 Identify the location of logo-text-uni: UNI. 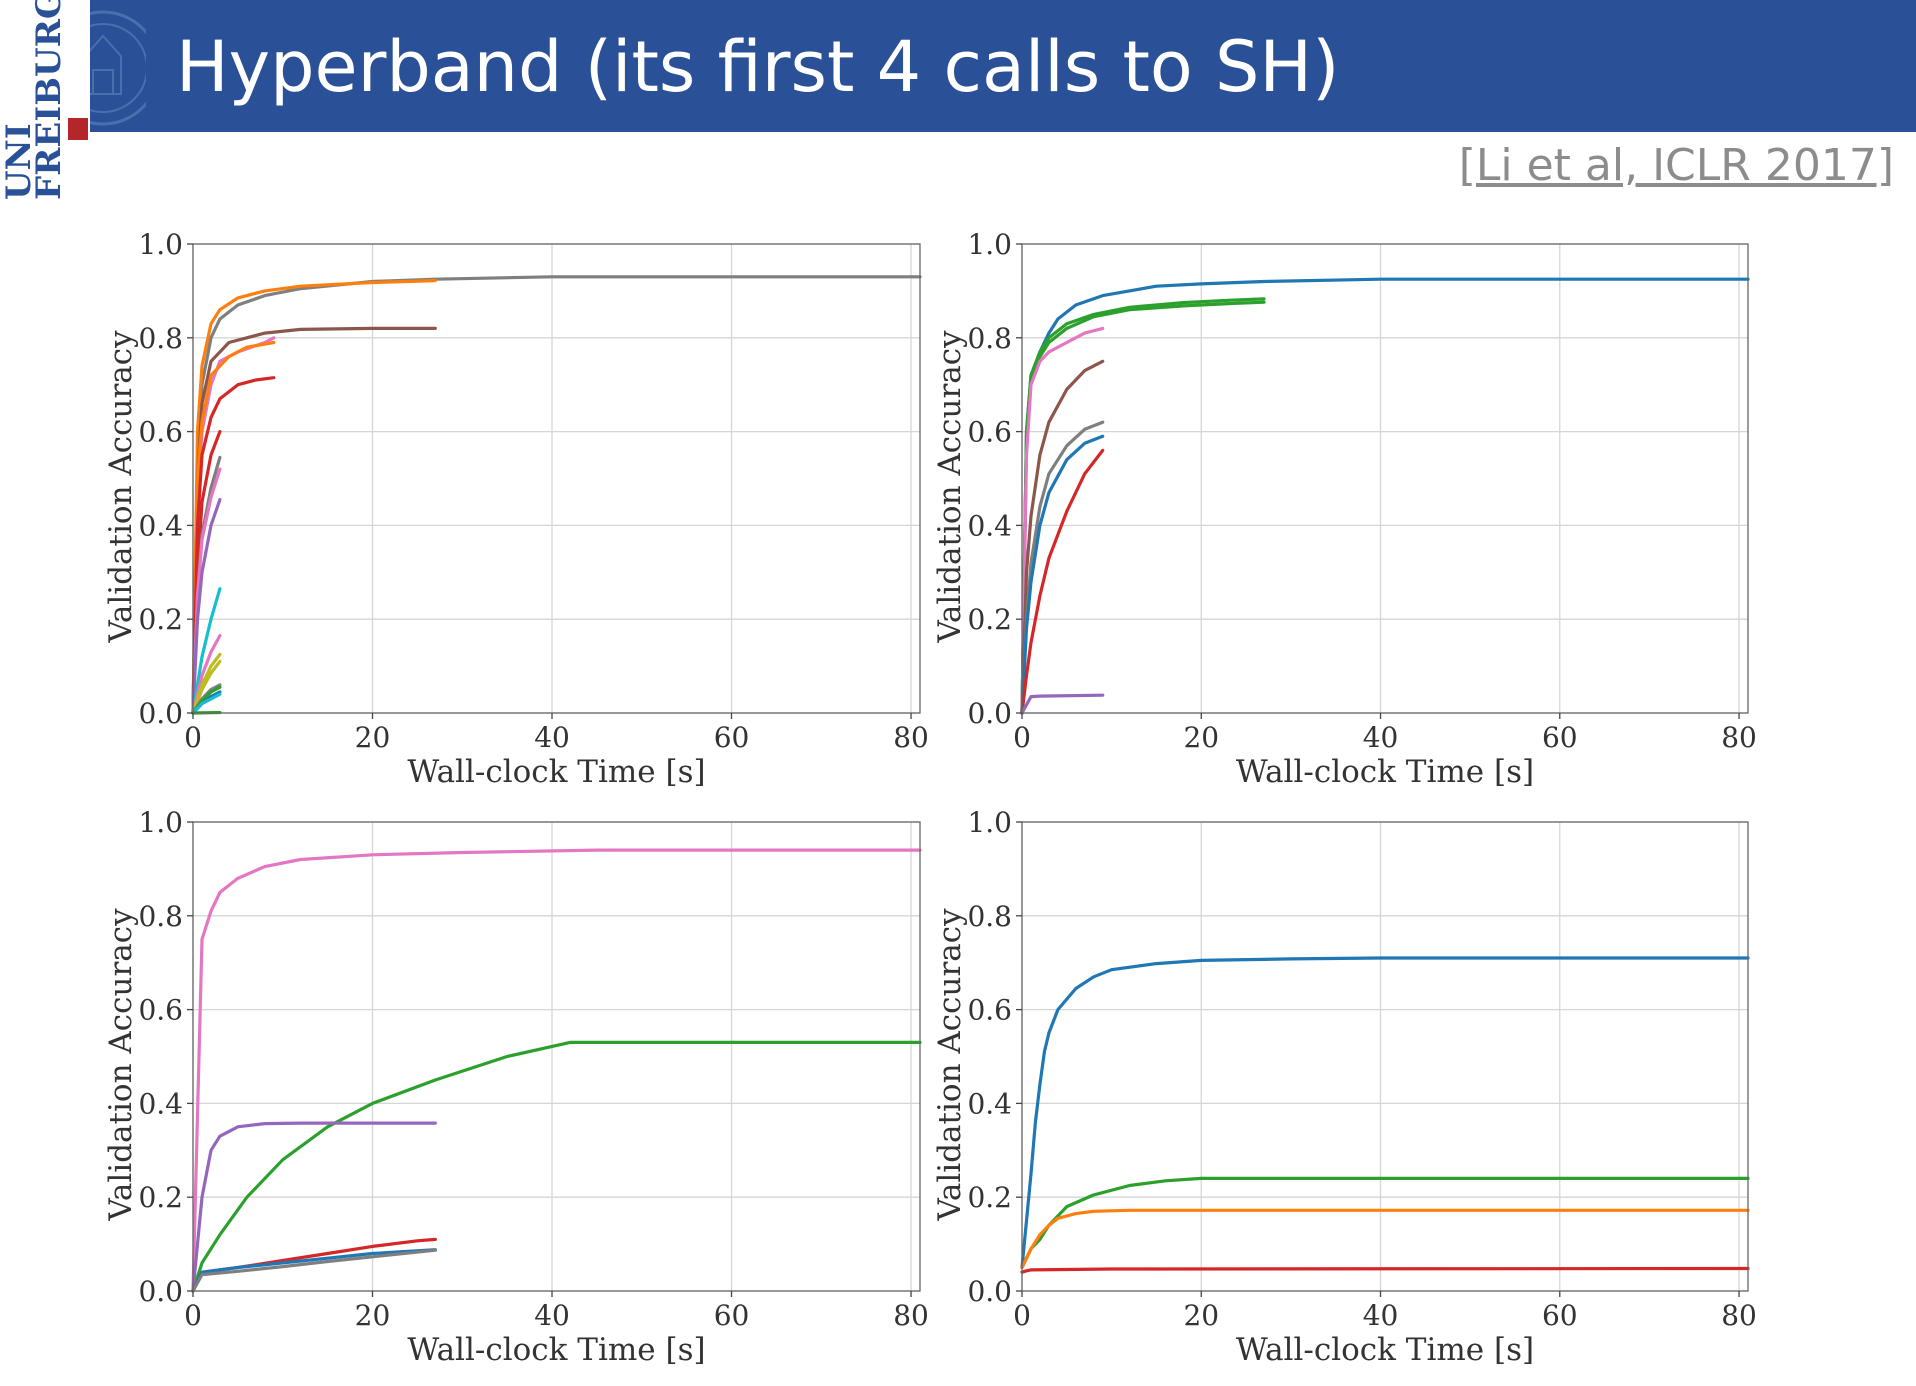
(19, 161).